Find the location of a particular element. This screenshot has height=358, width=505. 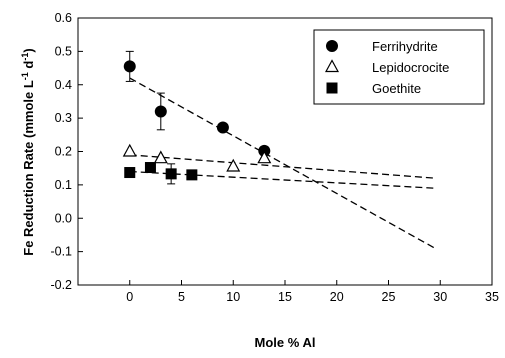

y-axis-title-end: ) is located at coordinates (28, 50).